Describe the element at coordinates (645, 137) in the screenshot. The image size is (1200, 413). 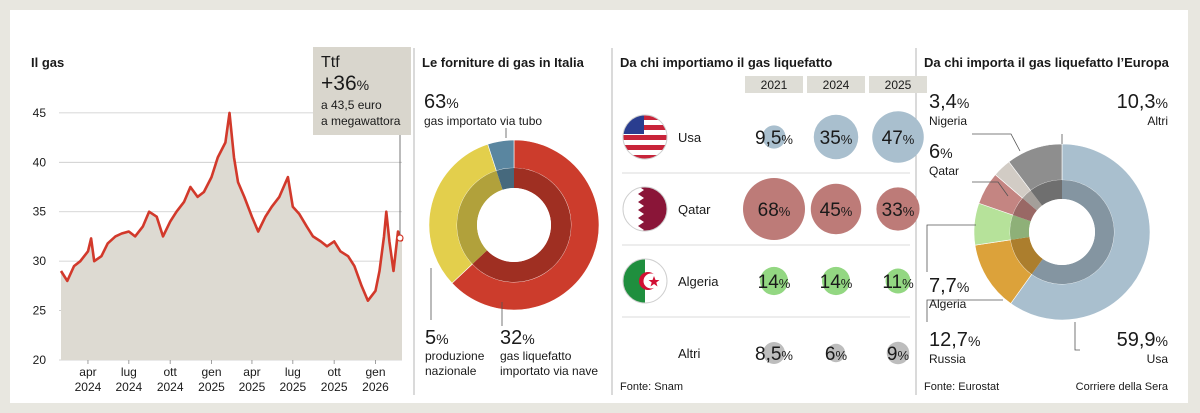
I see `usa-flag-icon` at that location.